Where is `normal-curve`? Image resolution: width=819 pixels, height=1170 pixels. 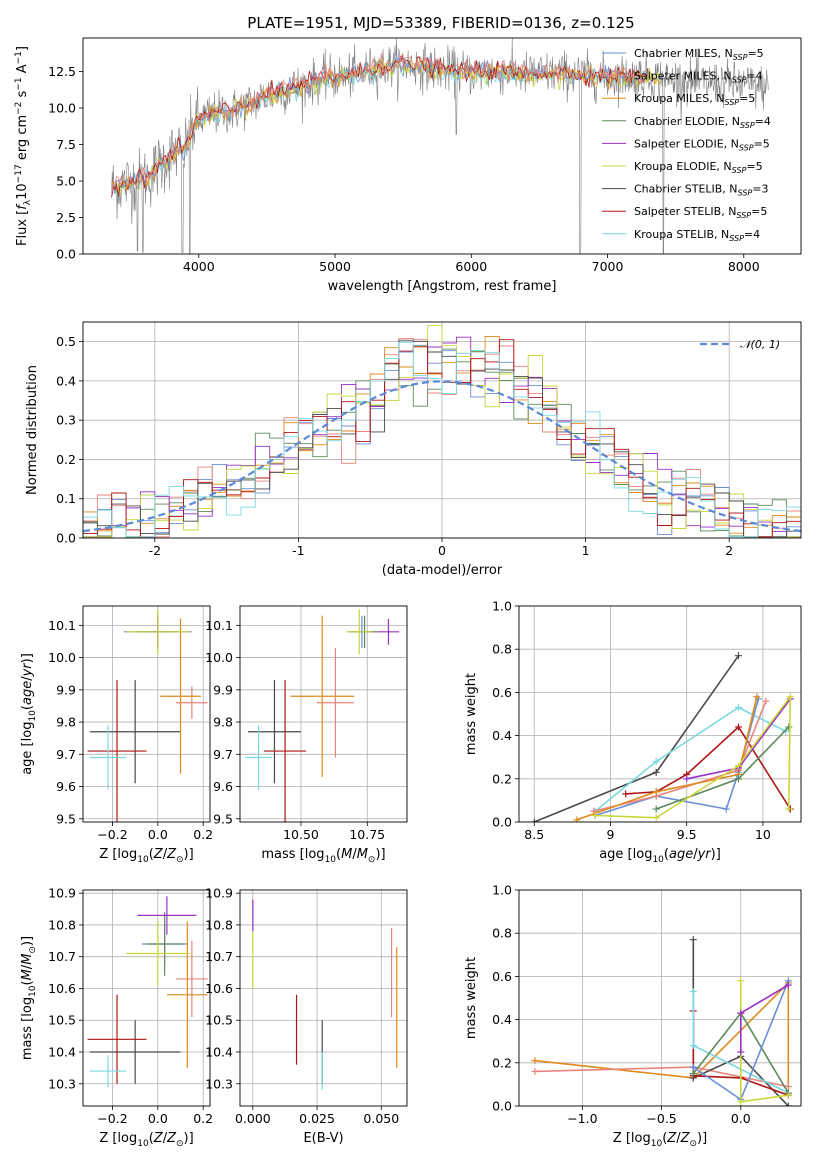 normal-curve is located at coordinates (442, 456).